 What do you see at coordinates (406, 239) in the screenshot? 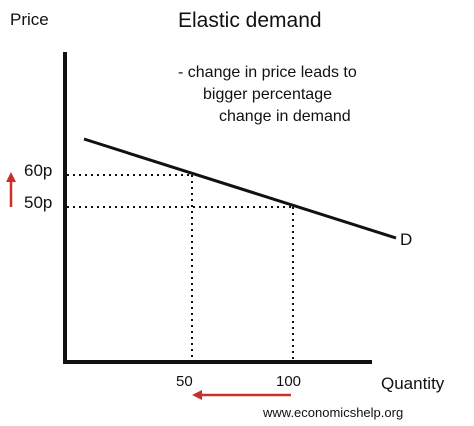
I see `demand-curve-label: D` at bounding box center [406, 239].